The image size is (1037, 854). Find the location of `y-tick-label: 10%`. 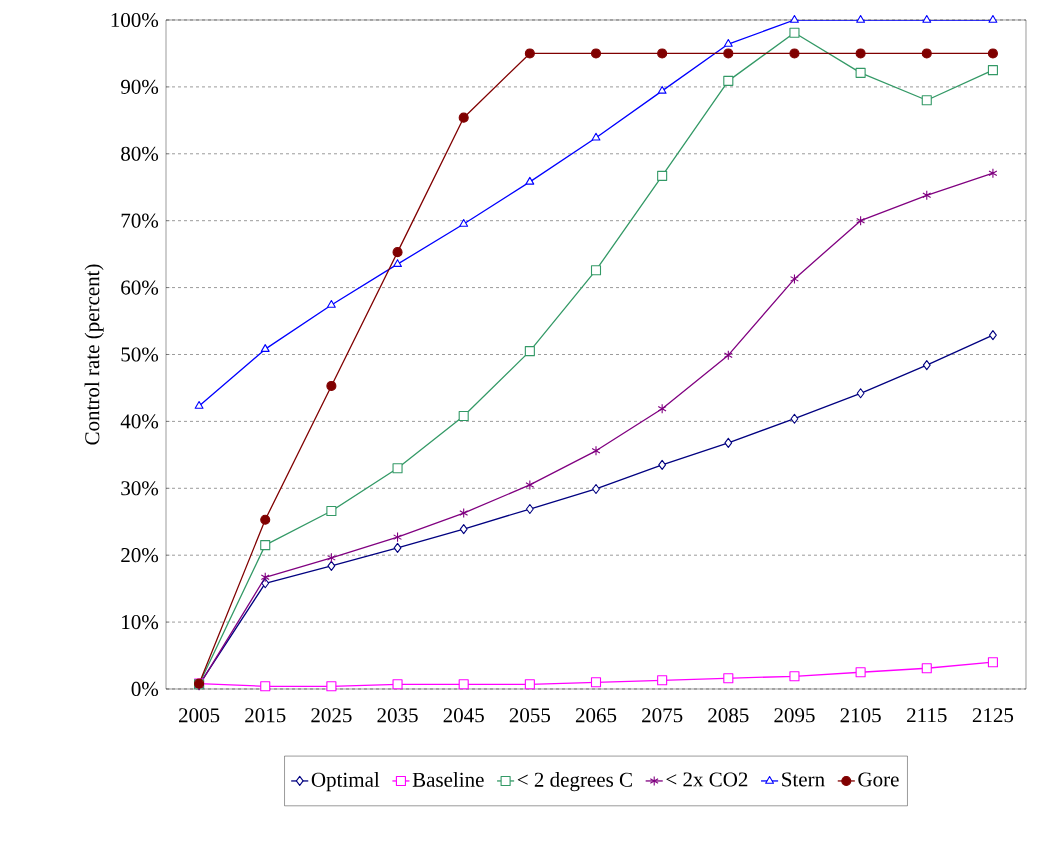

y-tick-label: 10% is located at coordinates (140, 622).